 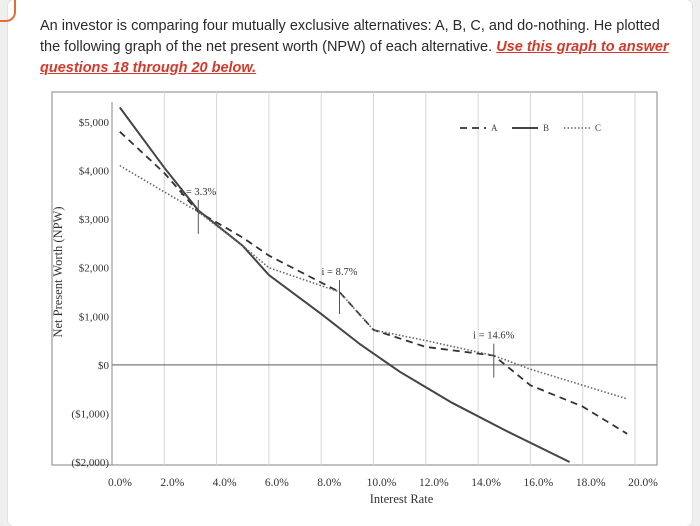 I want to click on x-axis-title: Interest Rate, so click(x=402, y=499).